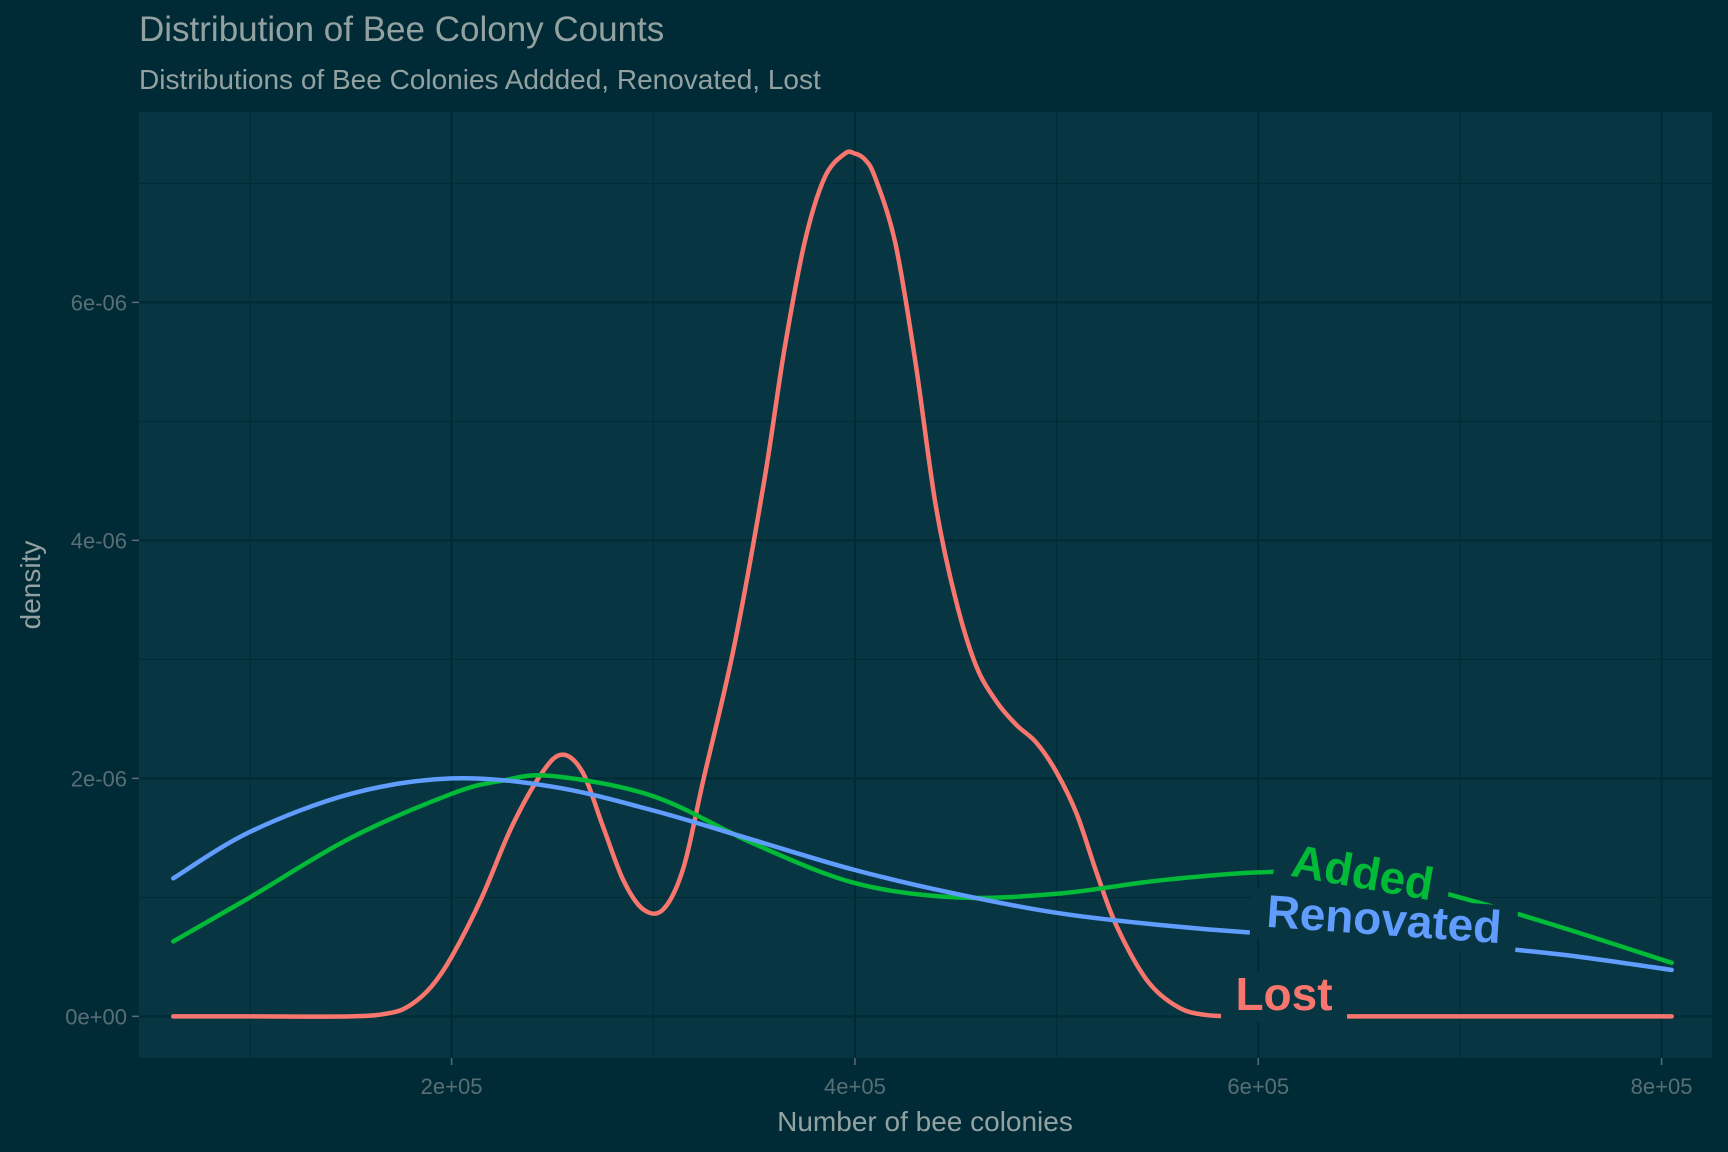 The image size is (1728, 1152). What do you see at coordinates (99, 302) in the screenshot?
I see `y-tick-label: 6e-06` at bounding box center [99, 302].